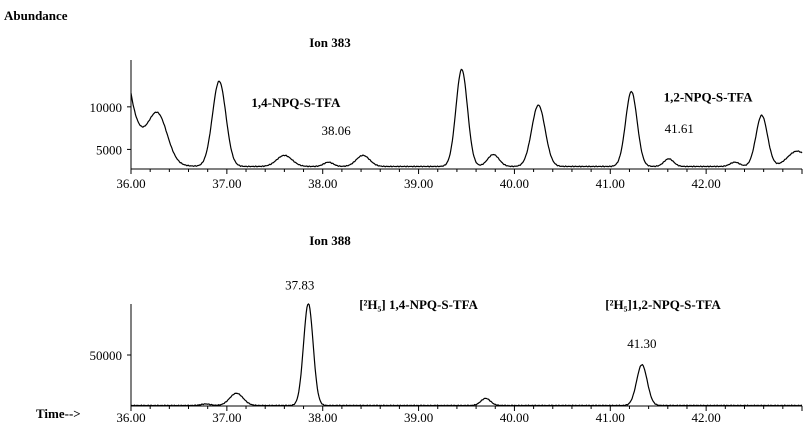 This screenshot has height=432, width=803. I want to click on y-tick-label: 5000, so click(109, 149).